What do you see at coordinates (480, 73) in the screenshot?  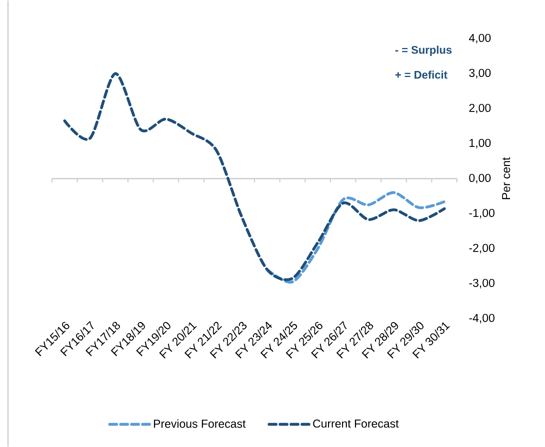 I see `y-tick-label: 3,00` at bounding box center [480, 73].